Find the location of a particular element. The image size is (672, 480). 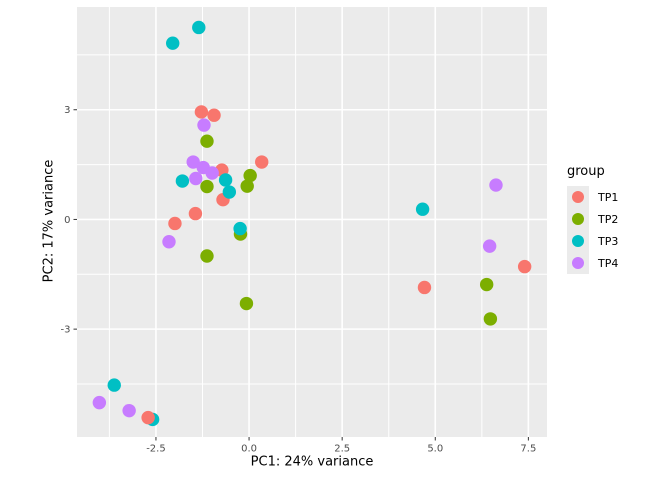

legend-item-TP3: TP3 is located at coordinates (592, 241).